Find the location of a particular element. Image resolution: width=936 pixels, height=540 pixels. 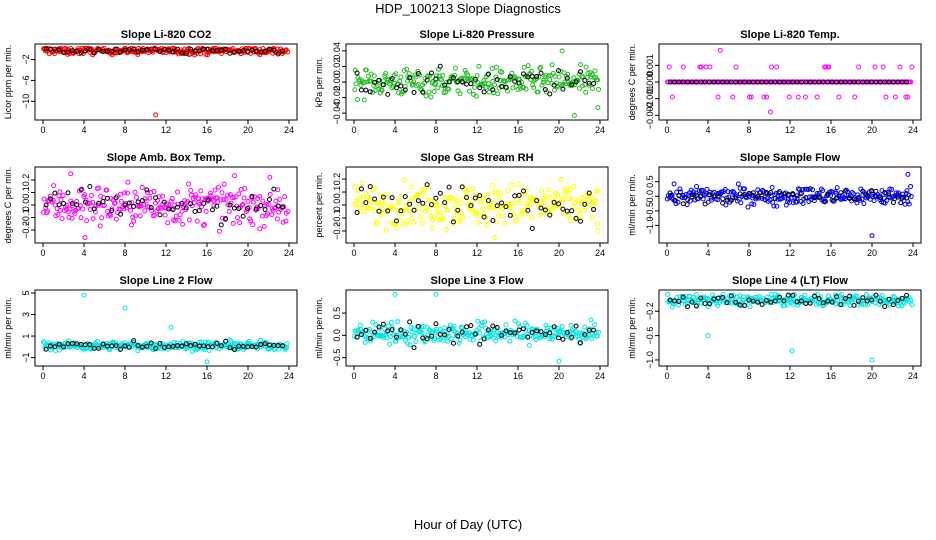

x-tick-label: 24 is located at coordinates (600, 376).